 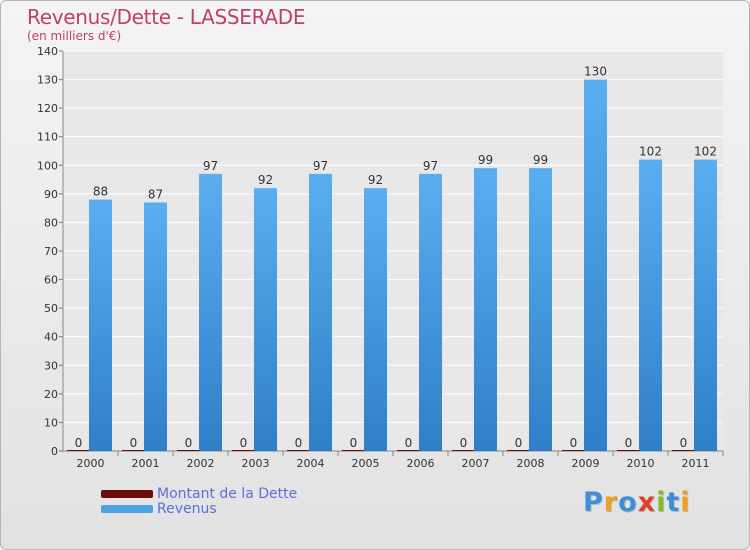 What do you see at coordinates (74, 36) in the screenshot?
I see `chart-subtitle: (en milliers d'€)` at bounding box center [74, 36].